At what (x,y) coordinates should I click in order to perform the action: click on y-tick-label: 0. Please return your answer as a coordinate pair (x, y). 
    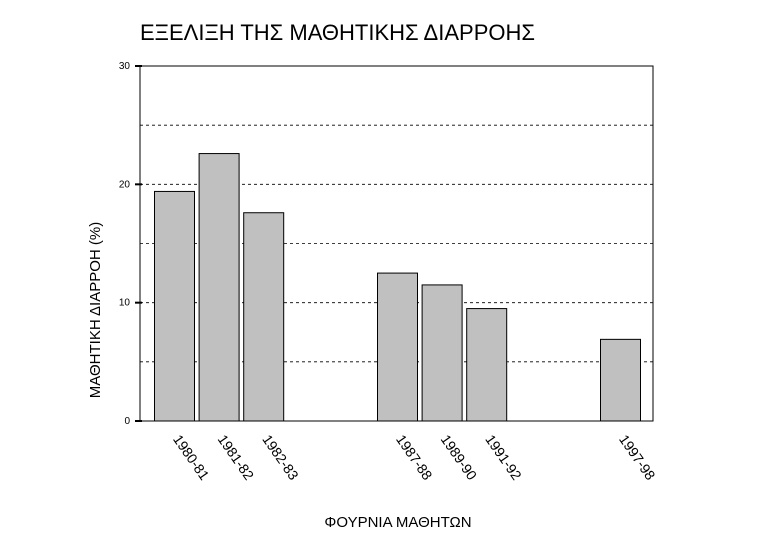
    Looking at the image, I should click on (127, 421).